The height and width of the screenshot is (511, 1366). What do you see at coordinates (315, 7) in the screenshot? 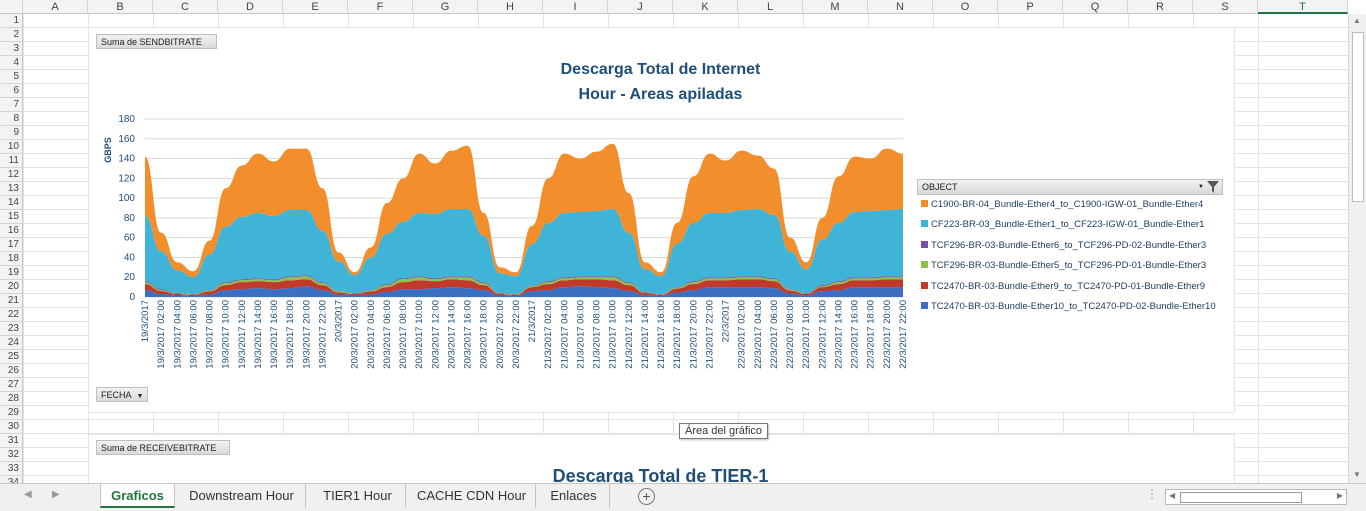
I see `column-header-e: E` at bounding box center [315, 7].